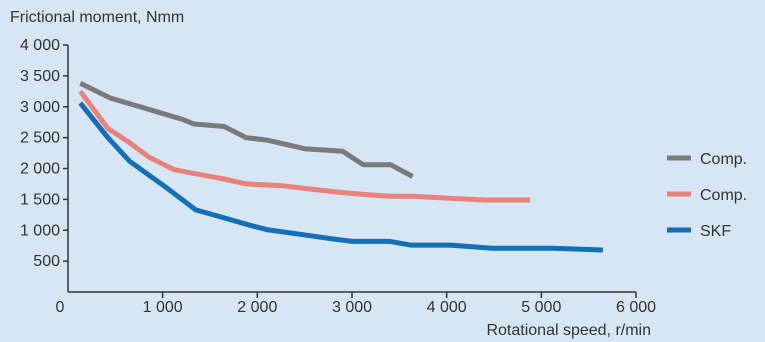 The image size is (765, 342). What do you see at coordinates (715, 231) in the screenshot?
I see `legend-label-2: SKF` at bounding box center [715, 231].